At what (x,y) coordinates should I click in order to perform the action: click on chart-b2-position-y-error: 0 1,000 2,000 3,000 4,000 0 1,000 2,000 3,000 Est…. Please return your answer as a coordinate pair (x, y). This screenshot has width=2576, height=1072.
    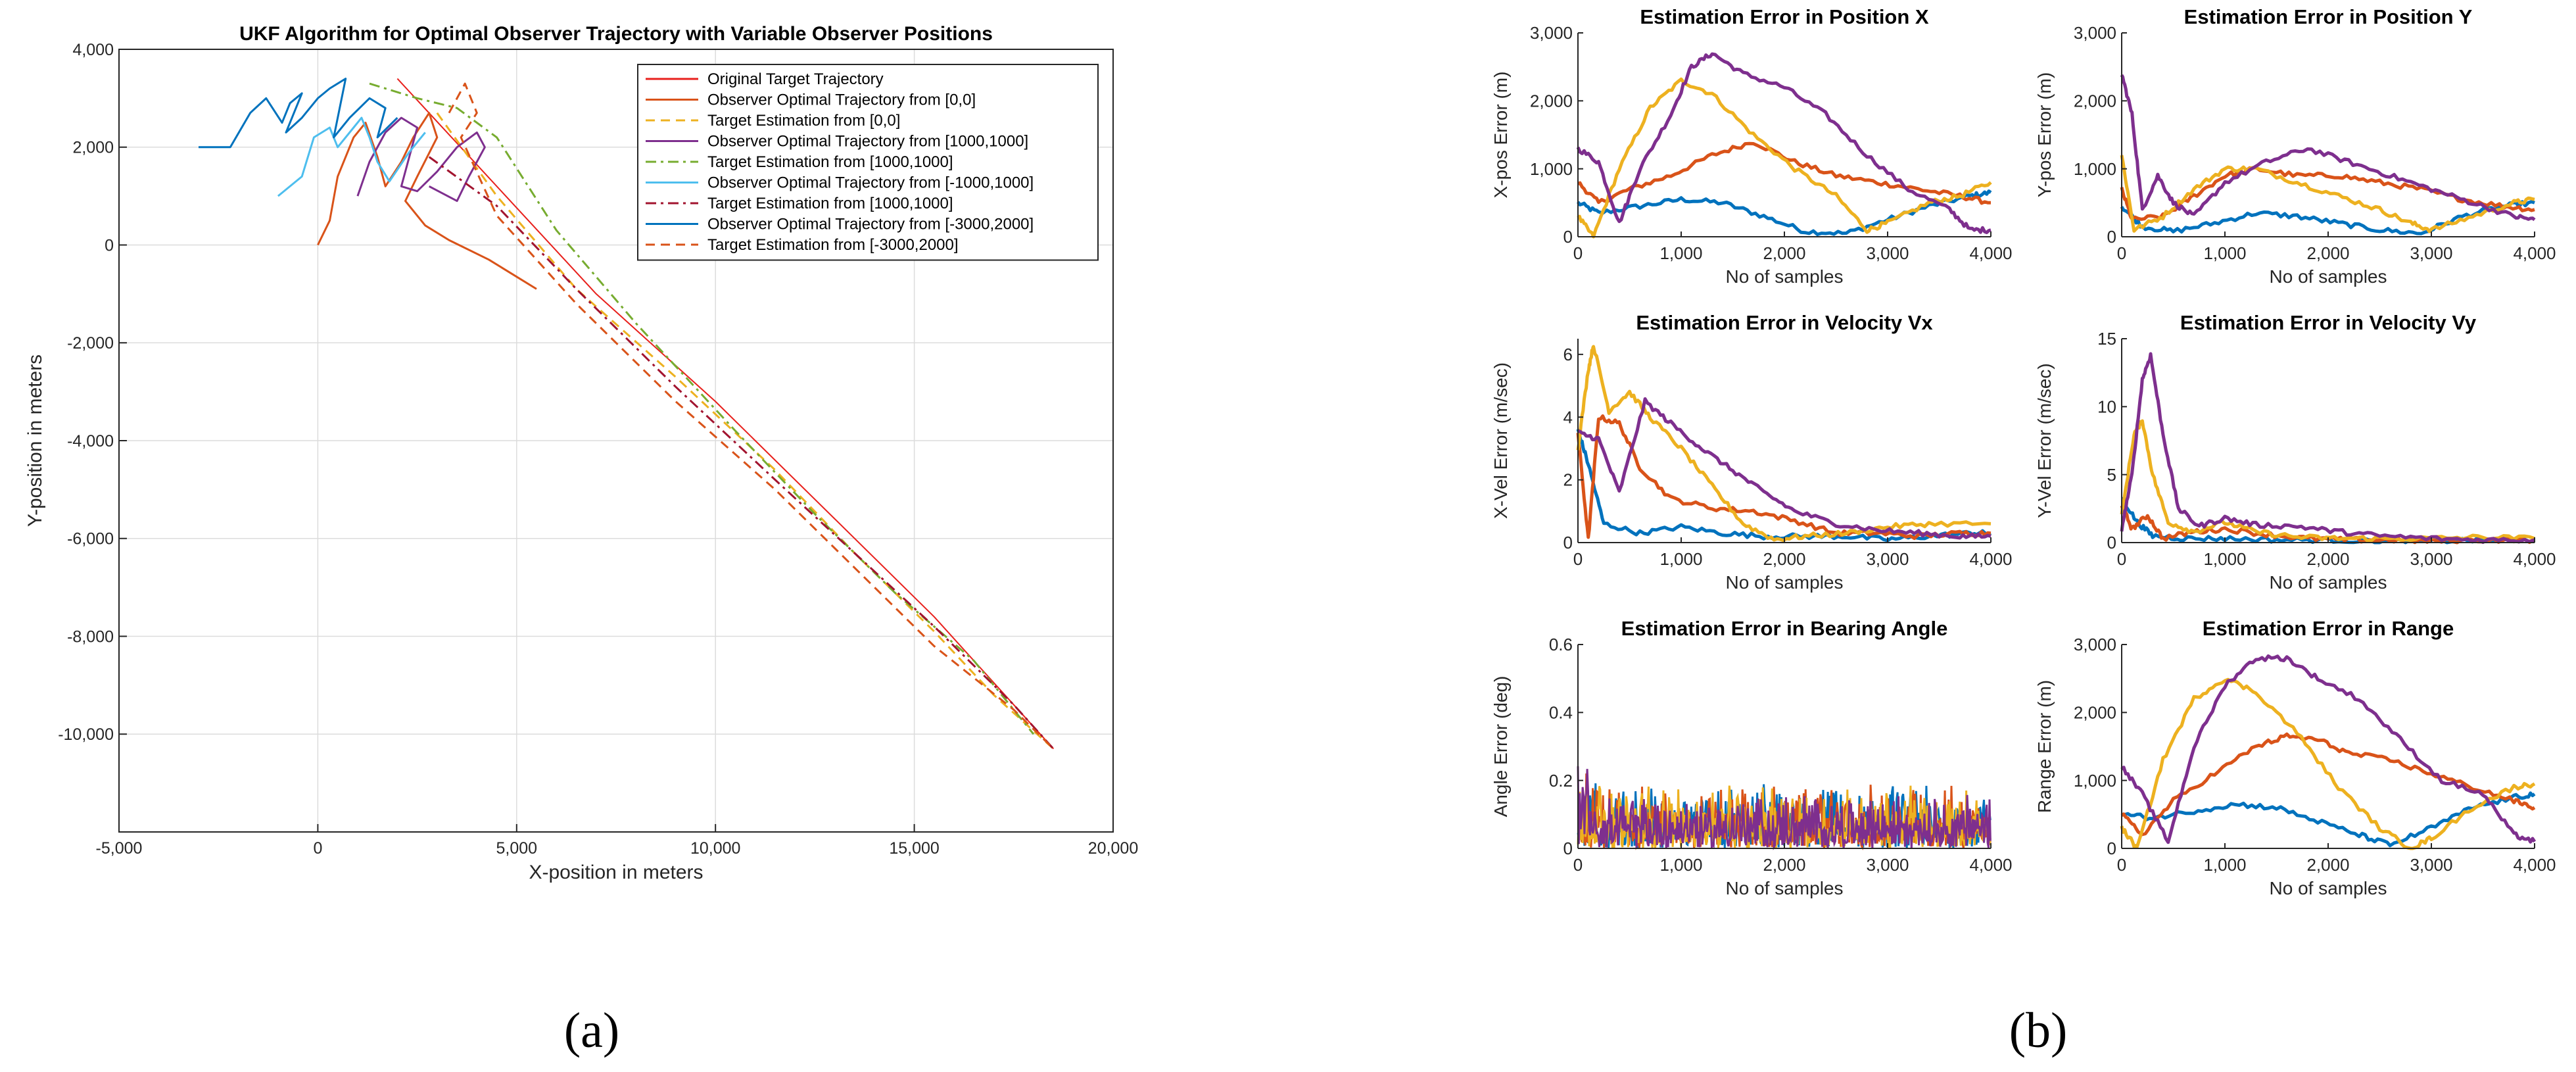
    Looking at the image, I should click on (2295, 146).